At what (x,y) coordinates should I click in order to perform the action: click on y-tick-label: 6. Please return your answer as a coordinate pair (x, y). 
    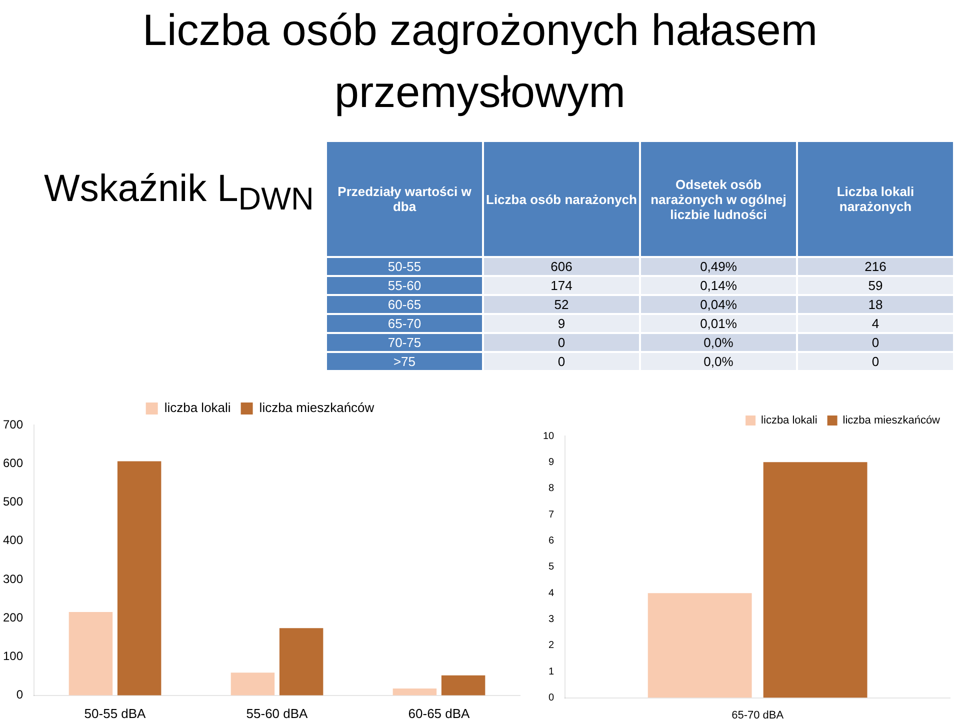
    Looking at the image, I should click on (551, 540).